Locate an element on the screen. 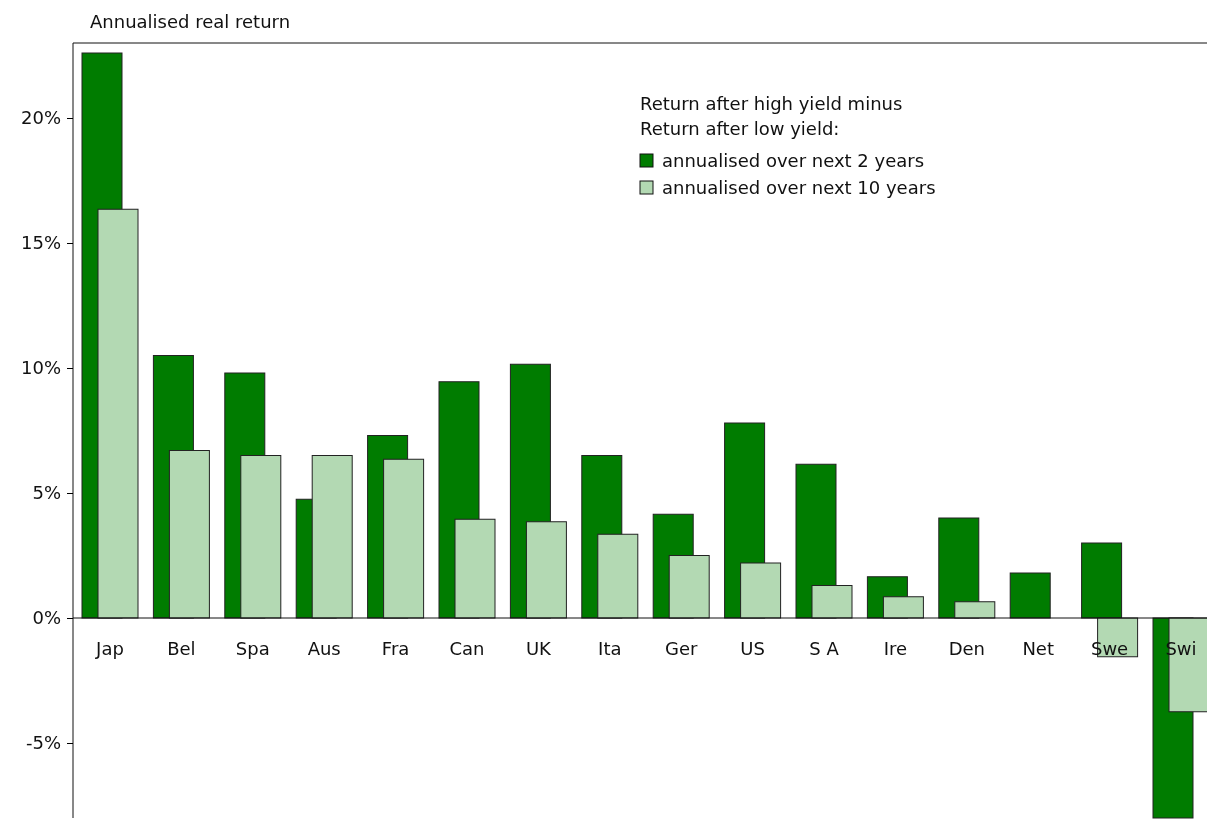 The image size is (1207, 821). x-tick-label: Spa is located at coordinates (252, 648).